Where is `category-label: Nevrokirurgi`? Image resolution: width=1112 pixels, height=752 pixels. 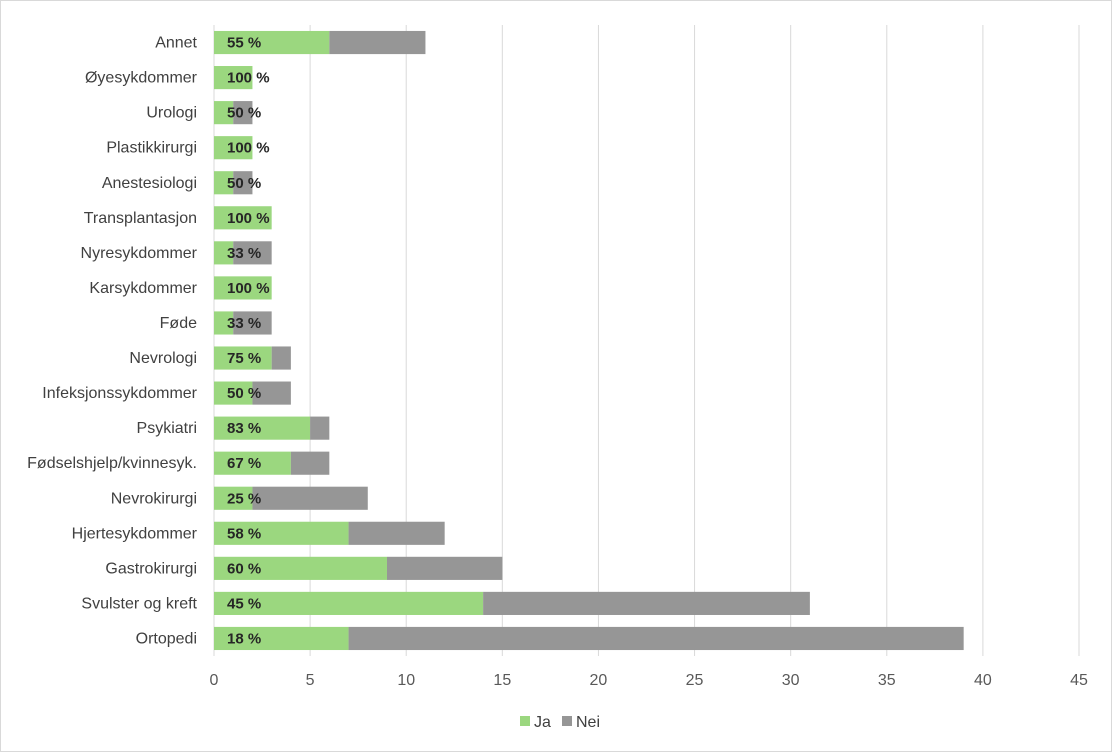 category-label: Nevrokirurgi is located at coordinates (154, 498).